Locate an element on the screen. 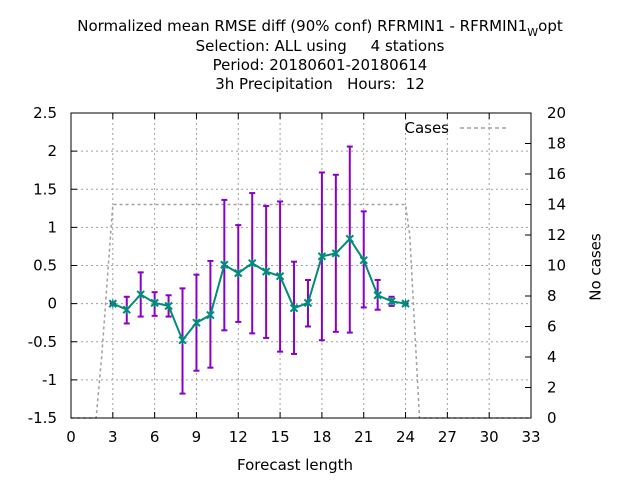 This screenshot has height=480, width=640. y-tick-label: -0.5 is located at coordinates (42, 342).